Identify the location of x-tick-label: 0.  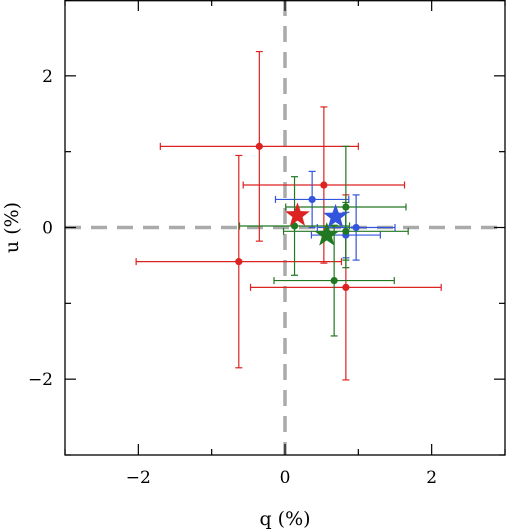
(285, 478).